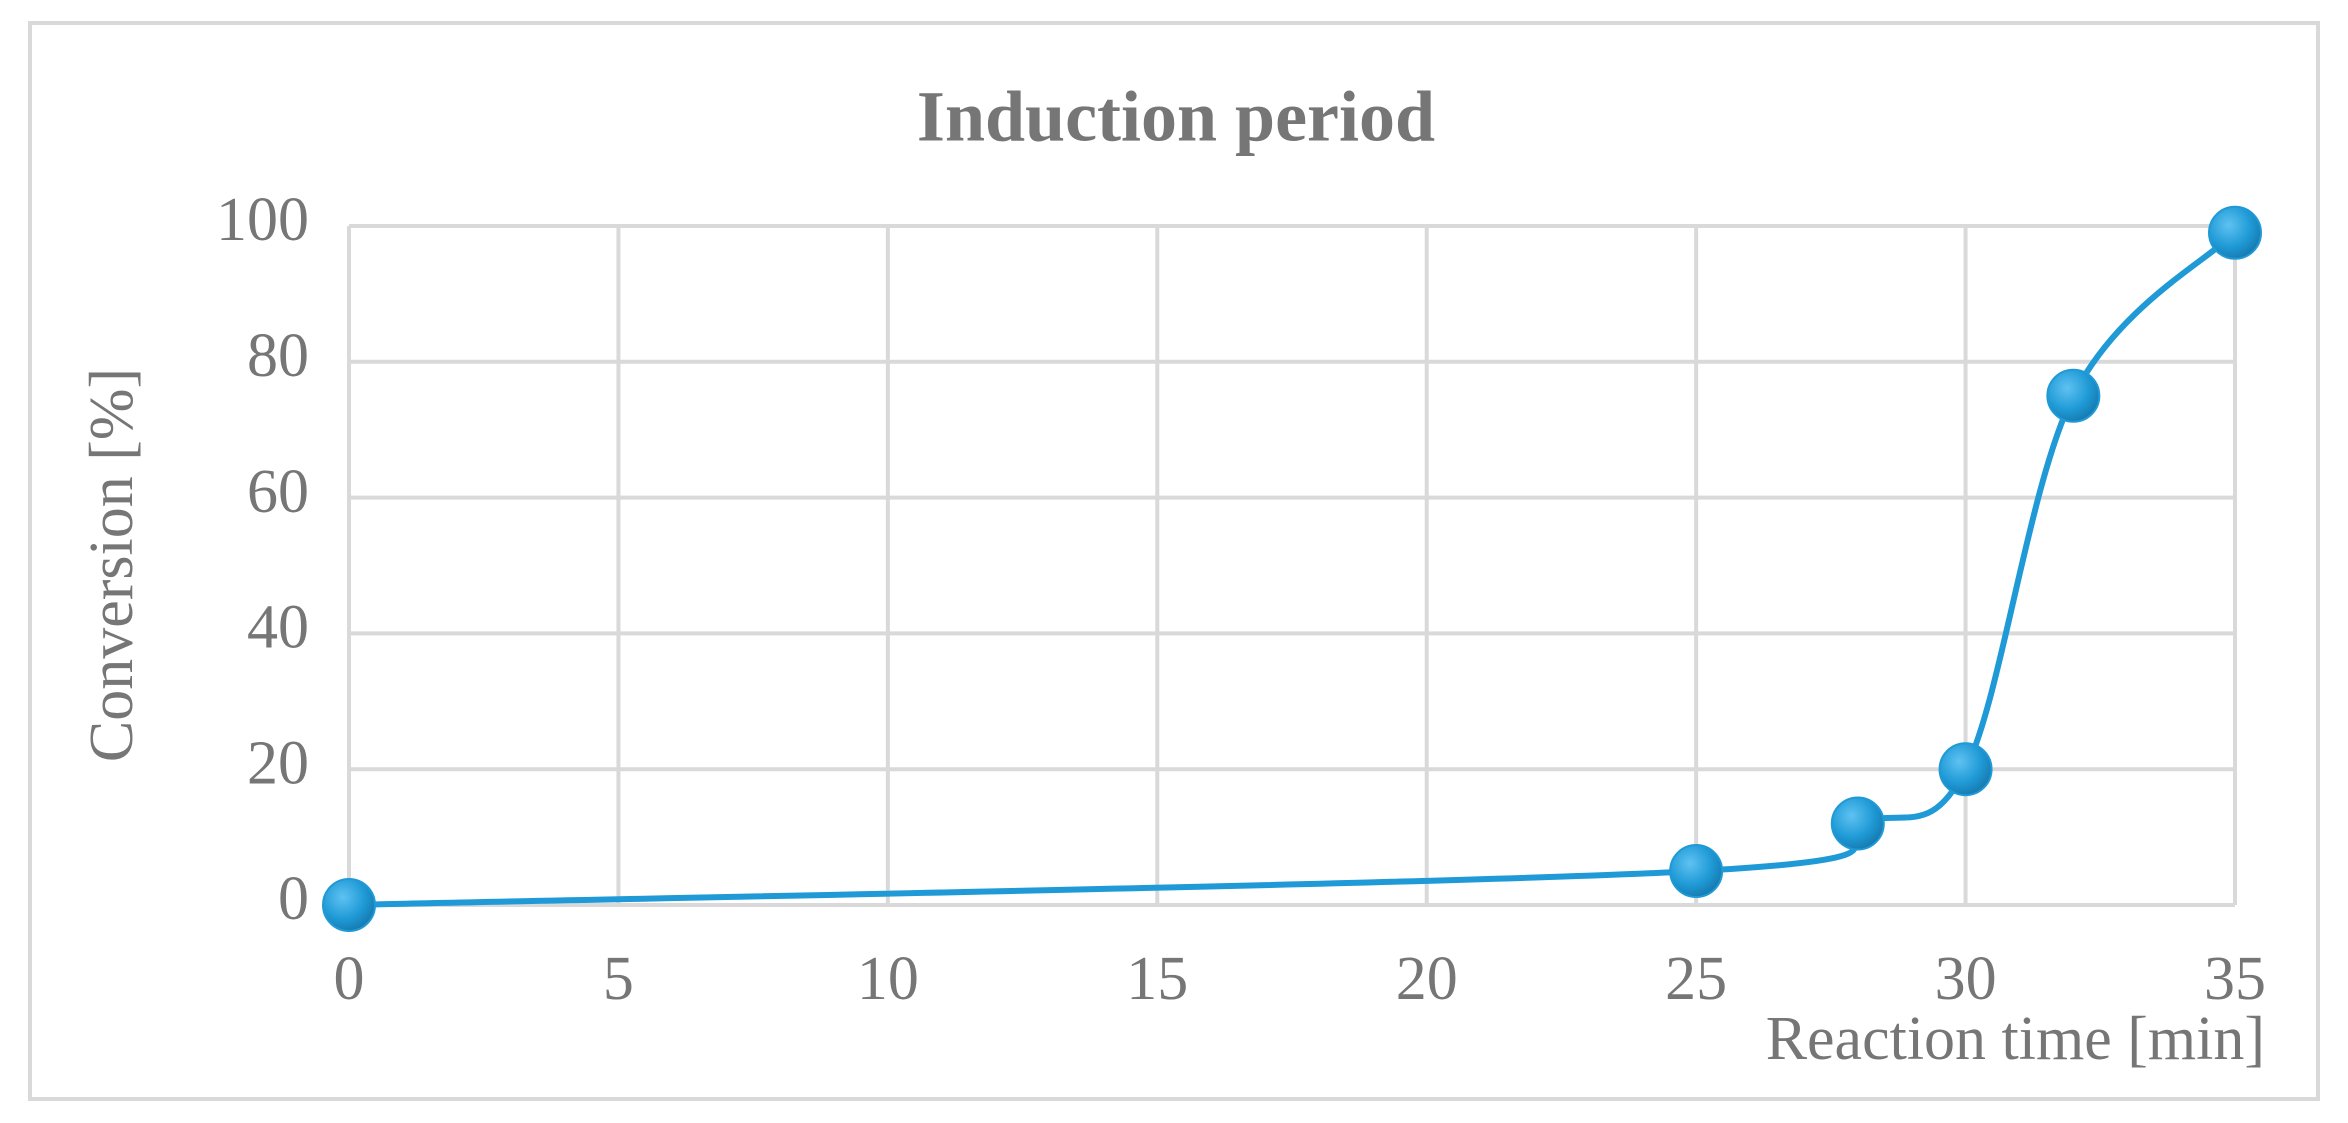  What do you see at coordinates (2015, 1039) in the screenshot?
I see `x-axis-label: Reaction time [min]` at bounding box center [2015, 1039].